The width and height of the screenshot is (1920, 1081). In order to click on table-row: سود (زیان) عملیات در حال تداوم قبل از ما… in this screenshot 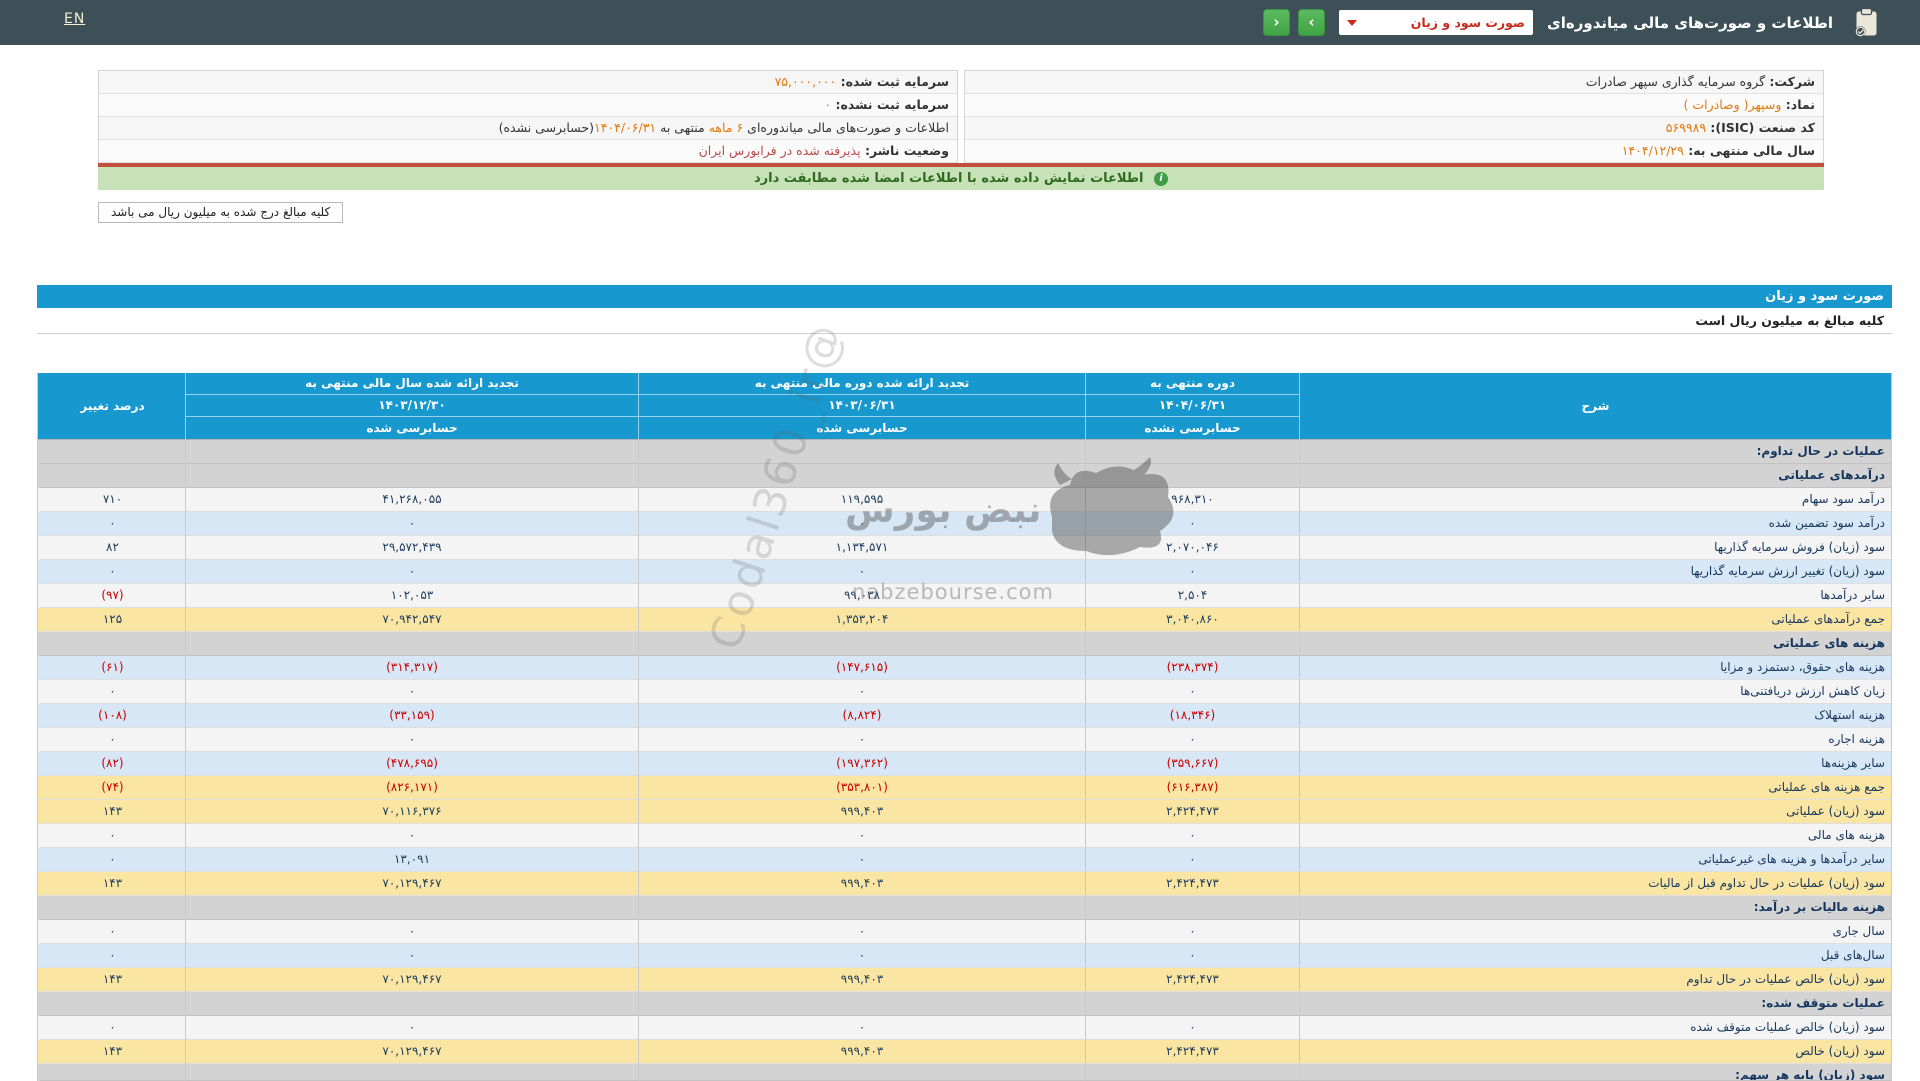, I will do `click(964, 884)`.